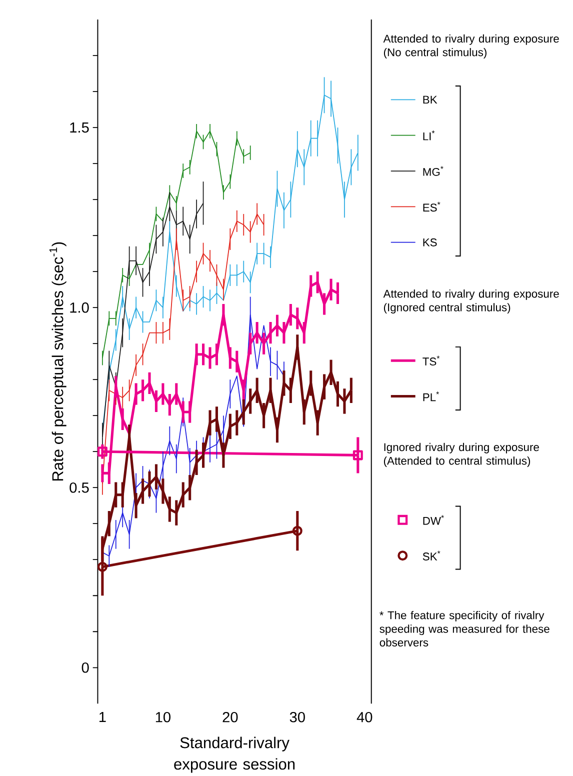 This screenshot has width=573, height=776. Describe the element at coordinates (79, 307) in the screenshot. I see `y-tick-label: 1.0` at that location.